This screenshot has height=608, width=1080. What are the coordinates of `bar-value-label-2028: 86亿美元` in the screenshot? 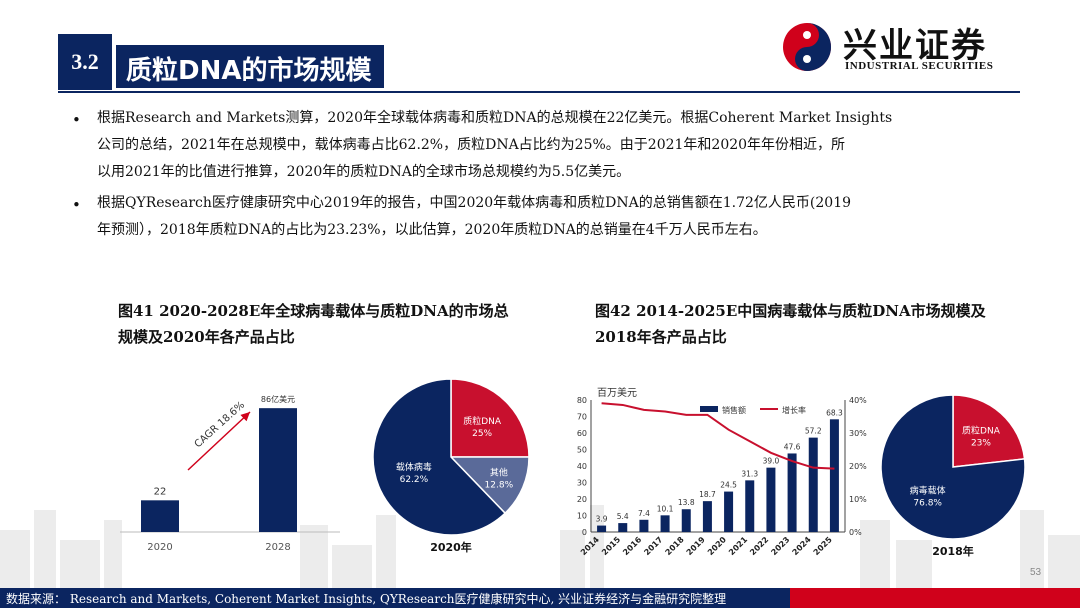 It's located at (278, 399).